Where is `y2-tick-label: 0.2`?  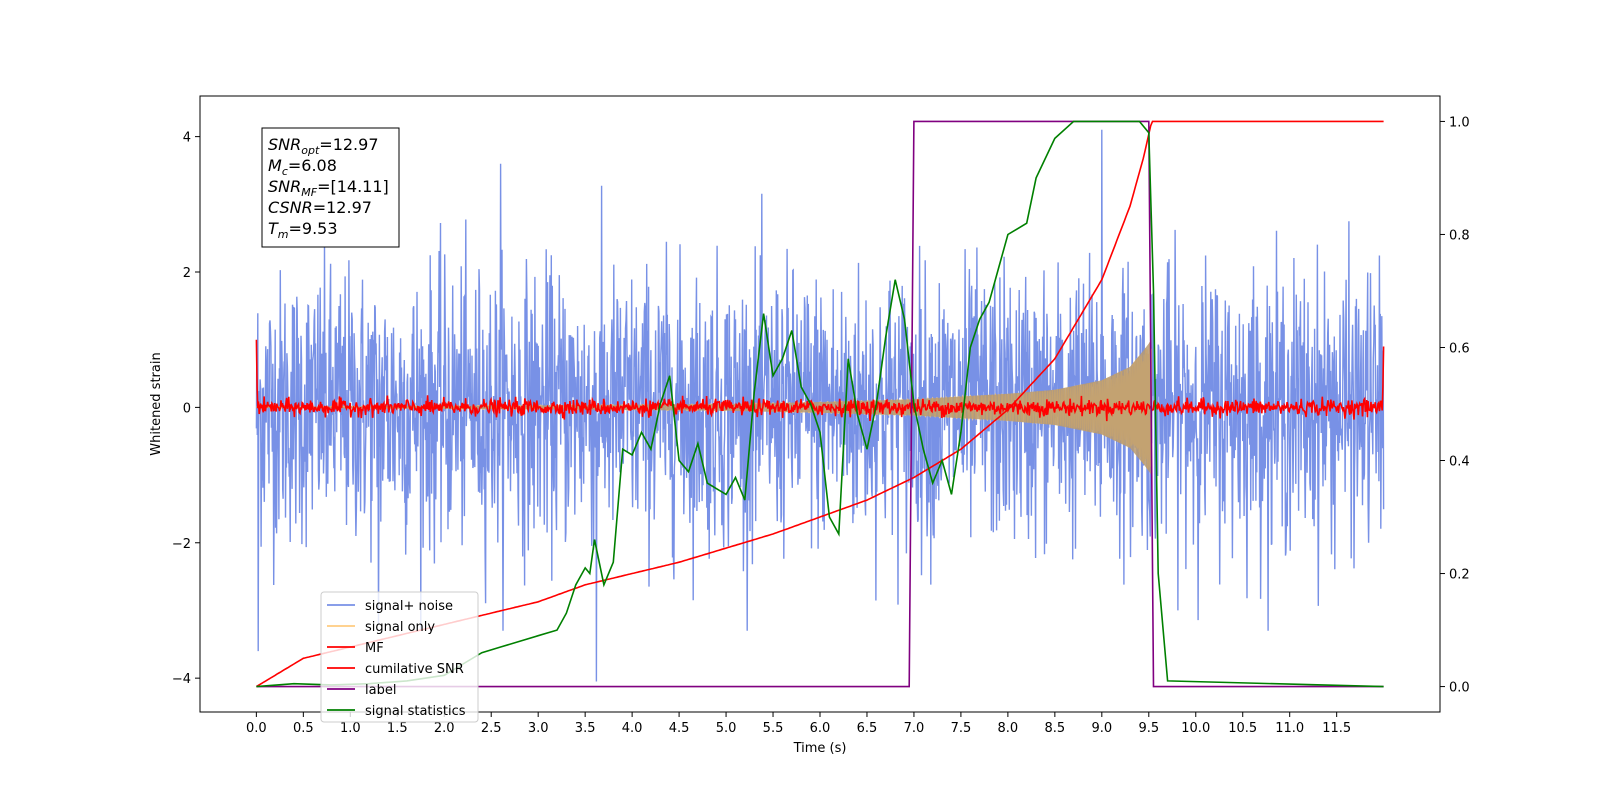 y2-tick-label: 0.2 is located at coordinates (1459, 575).